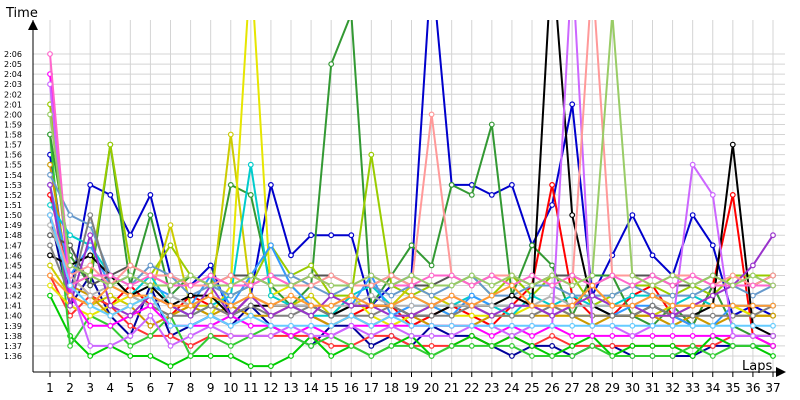 The height and width of the screenshot is (400, 800). Describe the element at coordinates (13, 165) in the screenshot. I see `y-tick-label: 1:55` at that location.